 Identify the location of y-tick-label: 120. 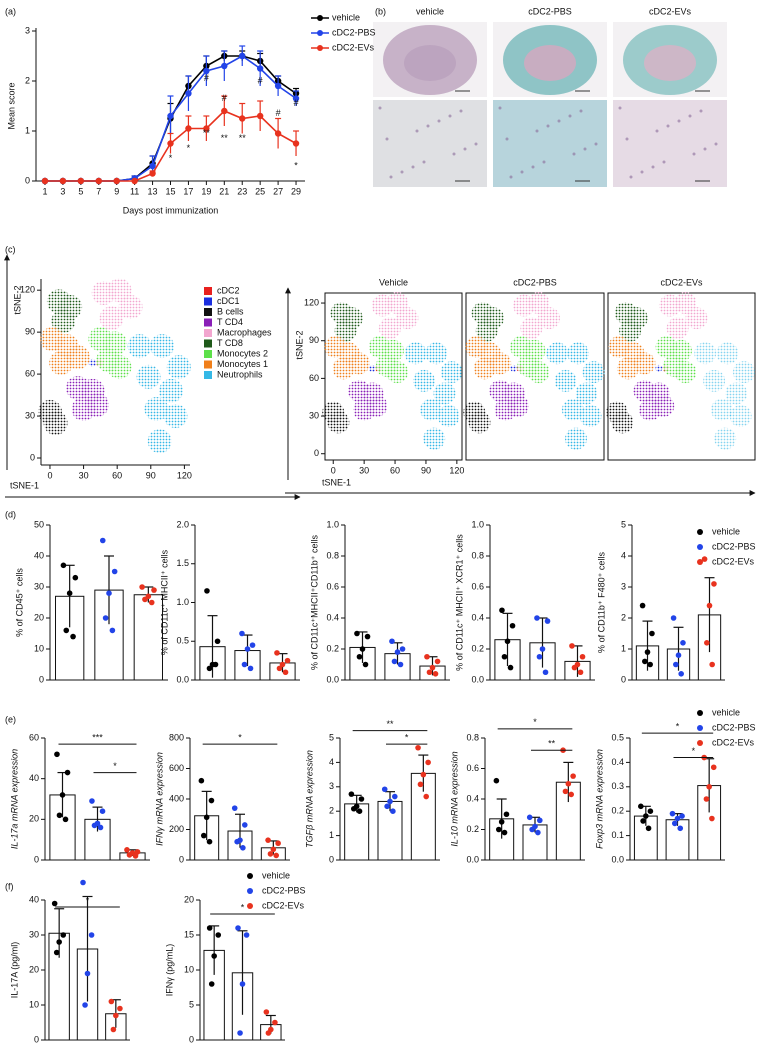
(311, 302).